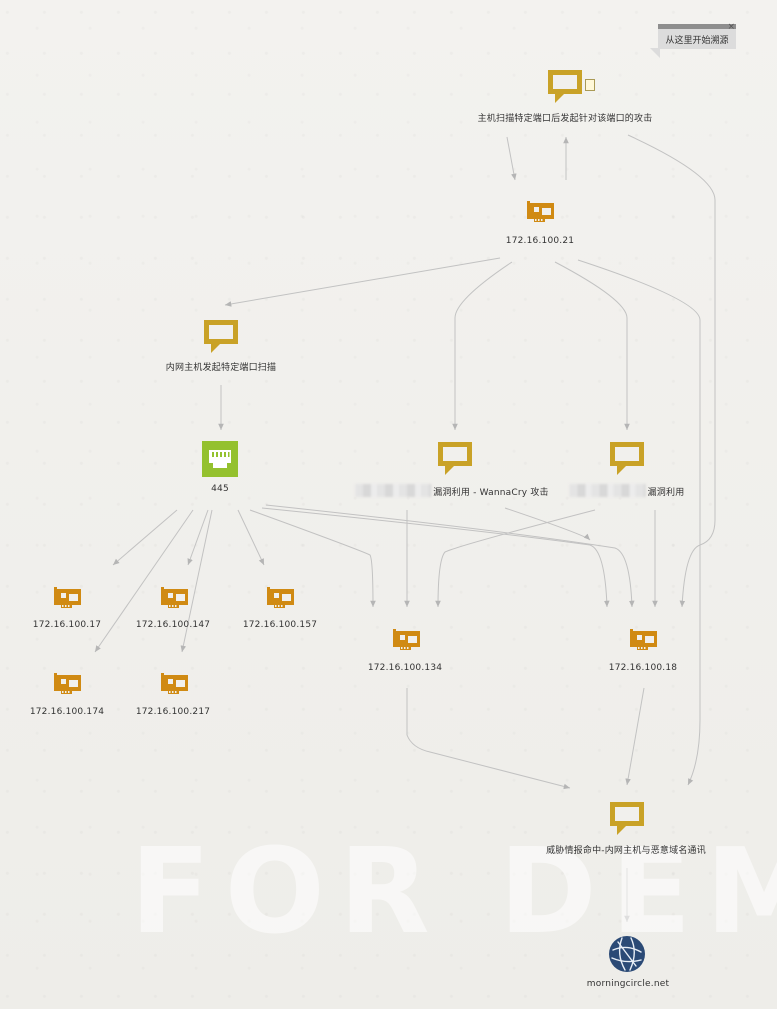 The height and width of the screenshot is (1009, 777). What do you see at coordinates (666, 493) in the screenshot?
I see `event-exploit-text: 漏洞利用` at bounding box center [666, 493].